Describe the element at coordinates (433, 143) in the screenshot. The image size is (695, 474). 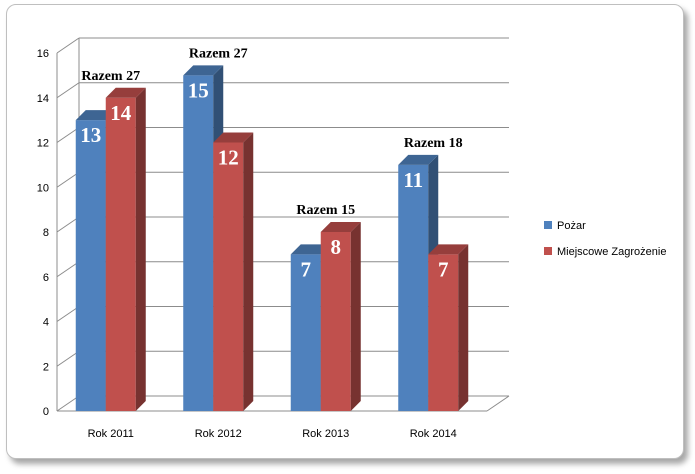
I see `total-label: Razem 18` at that location.